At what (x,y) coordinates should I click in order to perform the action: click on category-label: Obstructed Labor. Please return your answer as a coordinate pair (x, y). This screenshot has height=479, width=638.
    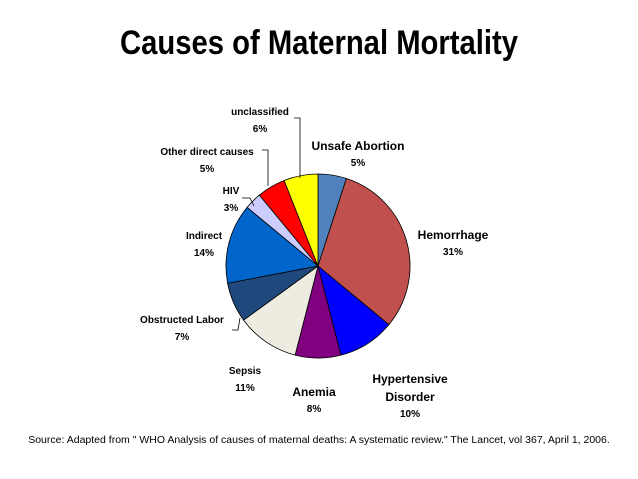
    Looking at the image, I should click on (182, 320).